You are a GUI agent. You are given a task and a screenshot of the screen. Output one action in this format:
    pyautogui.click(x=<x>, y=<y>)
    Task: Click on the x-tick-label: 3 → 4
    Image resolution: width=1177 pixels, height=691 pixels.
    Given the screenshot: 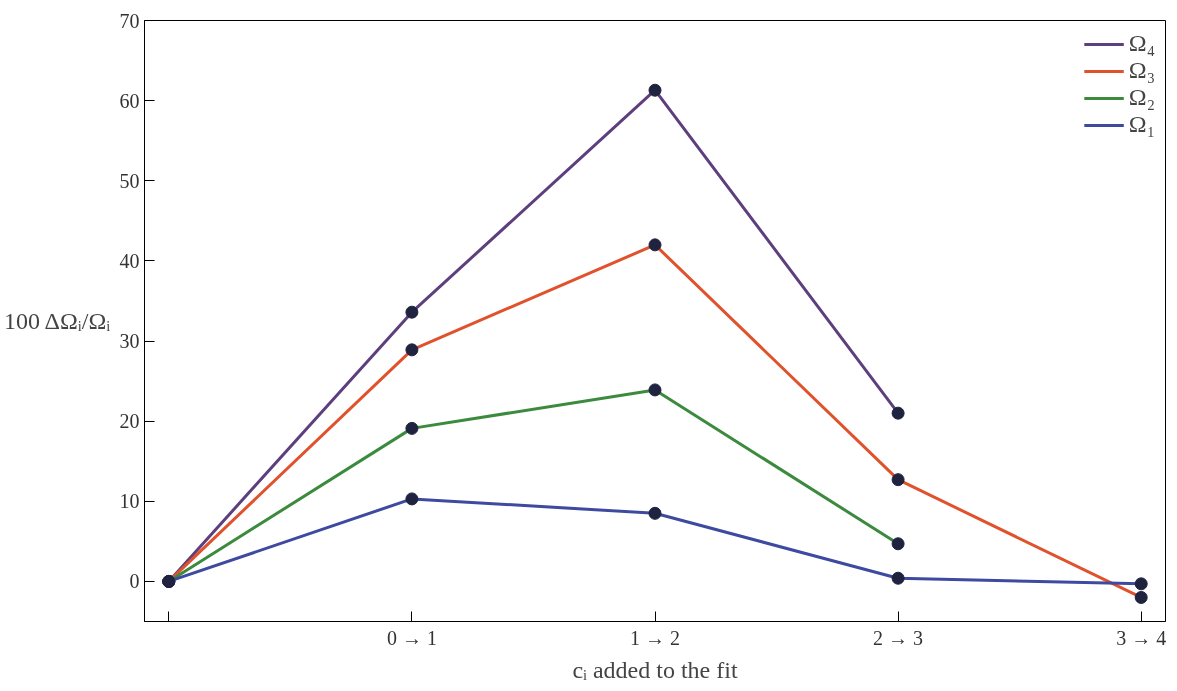 What is the action you would take?
    pyautogui.click(x=1141, y=637)
    